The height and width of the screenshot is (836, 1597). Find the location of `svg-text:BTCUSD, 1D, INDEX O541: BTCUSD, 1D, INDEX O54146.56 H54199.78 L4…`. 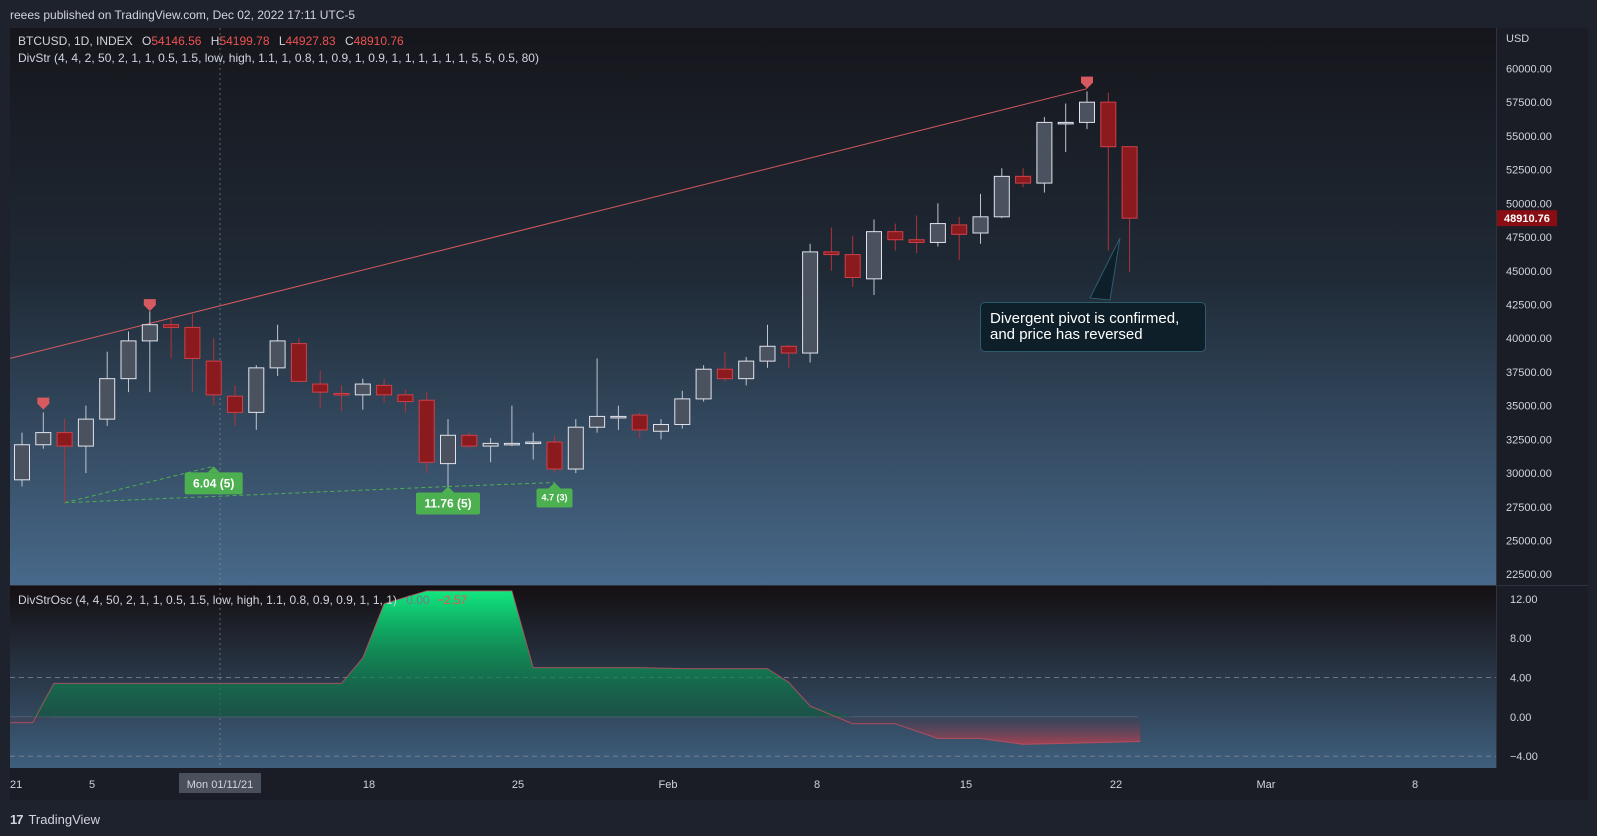

svg-text:BTCUSD, 1D, INDEX O541: BTCUSD, 1D, INDEX O54146.56 H54199.78 L4… is located at coordinates (211, 41).